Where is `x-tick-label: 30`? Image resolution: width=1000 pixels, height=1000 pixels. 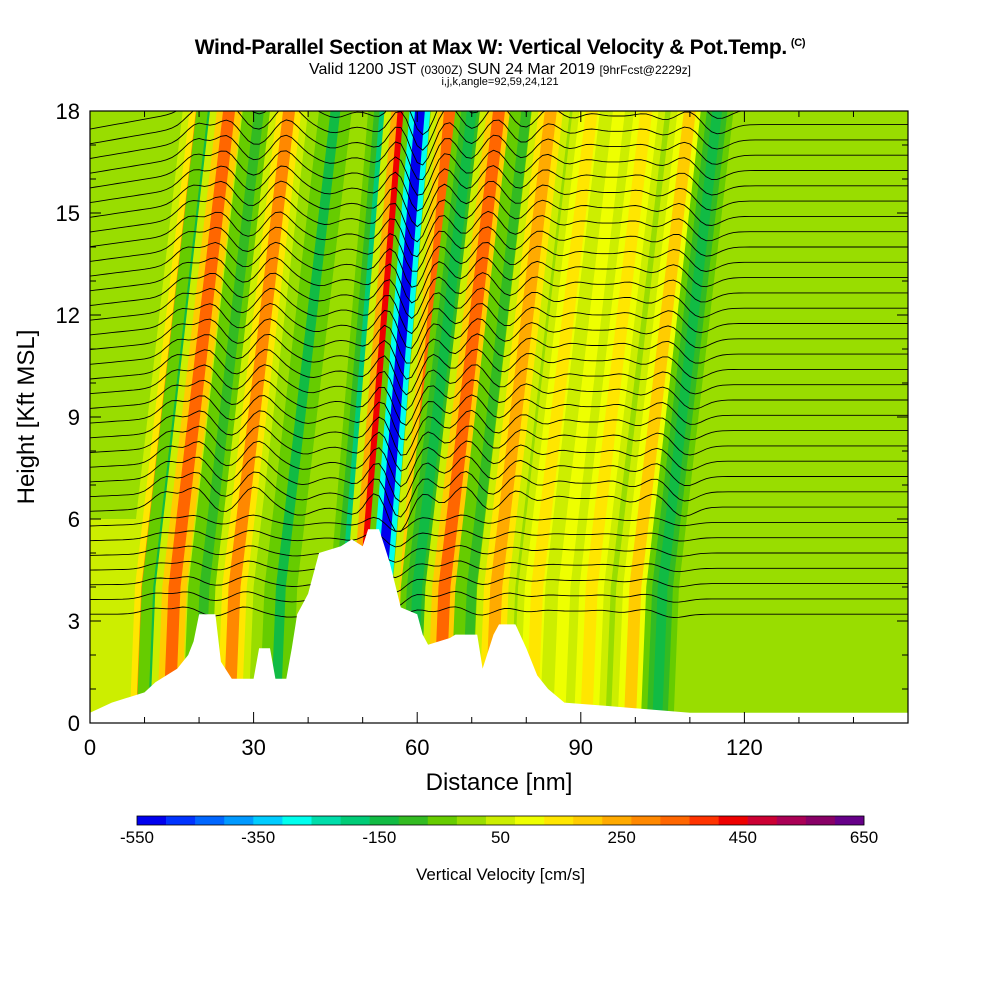 x-tick-label: 30 is located at coordinates (253, 747).